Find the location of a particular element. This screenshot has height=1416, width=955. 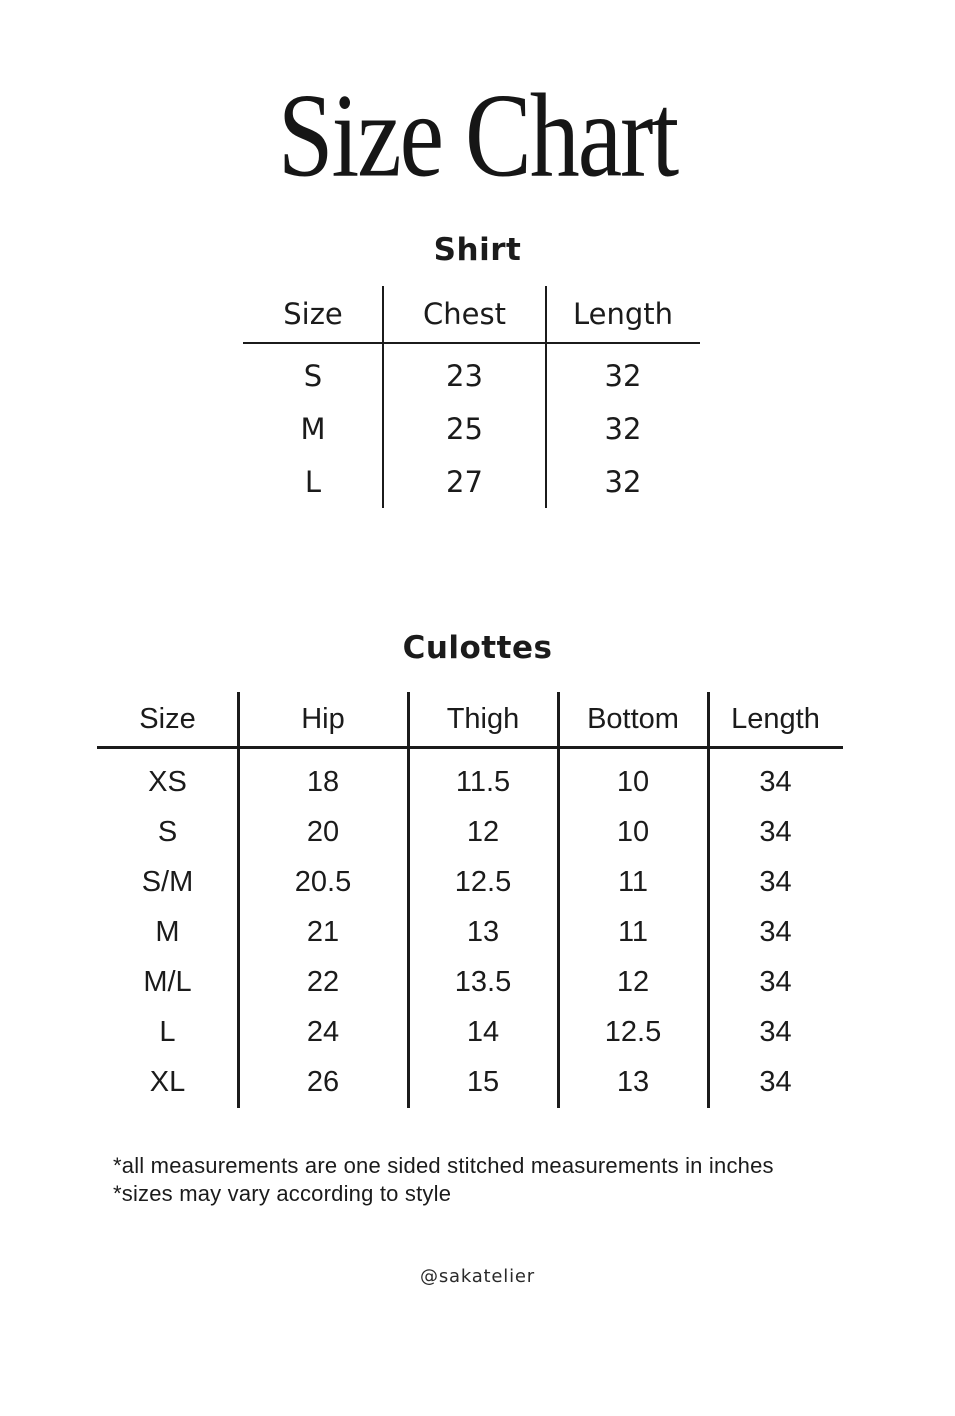

culottes-cell-hip: 26 is located at coordinates (323, 1082).